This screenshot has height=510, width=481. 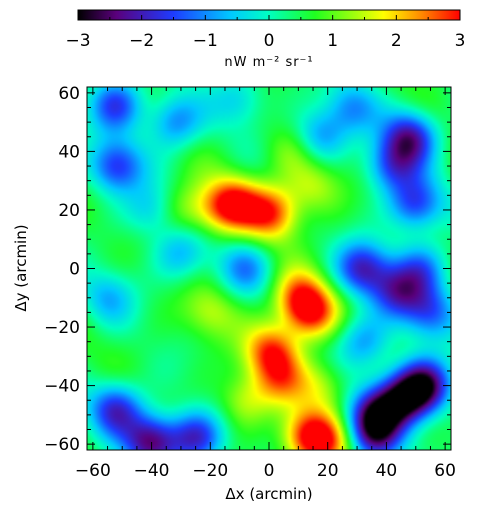 What do you see at coordinates (152, 471) in the screenshot?
I see `x-tick-label: −40` at bounding box center [152, 471].